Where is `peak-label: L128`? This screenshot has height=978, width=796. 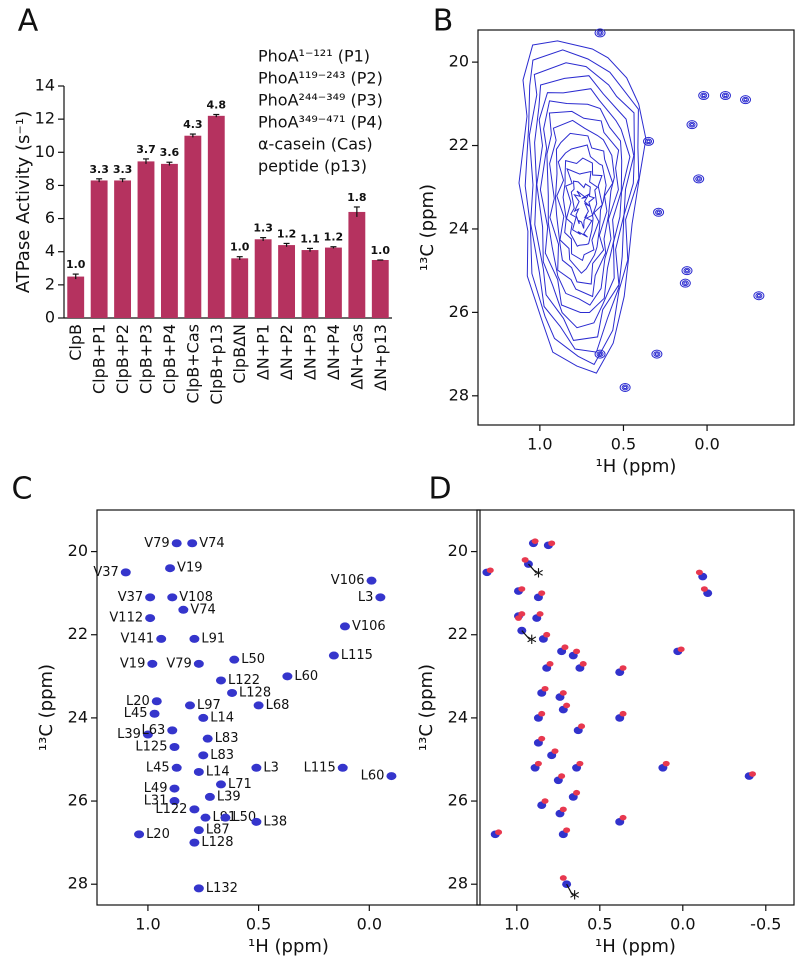
peak-label: L128 is located at coordinates (255, 692).